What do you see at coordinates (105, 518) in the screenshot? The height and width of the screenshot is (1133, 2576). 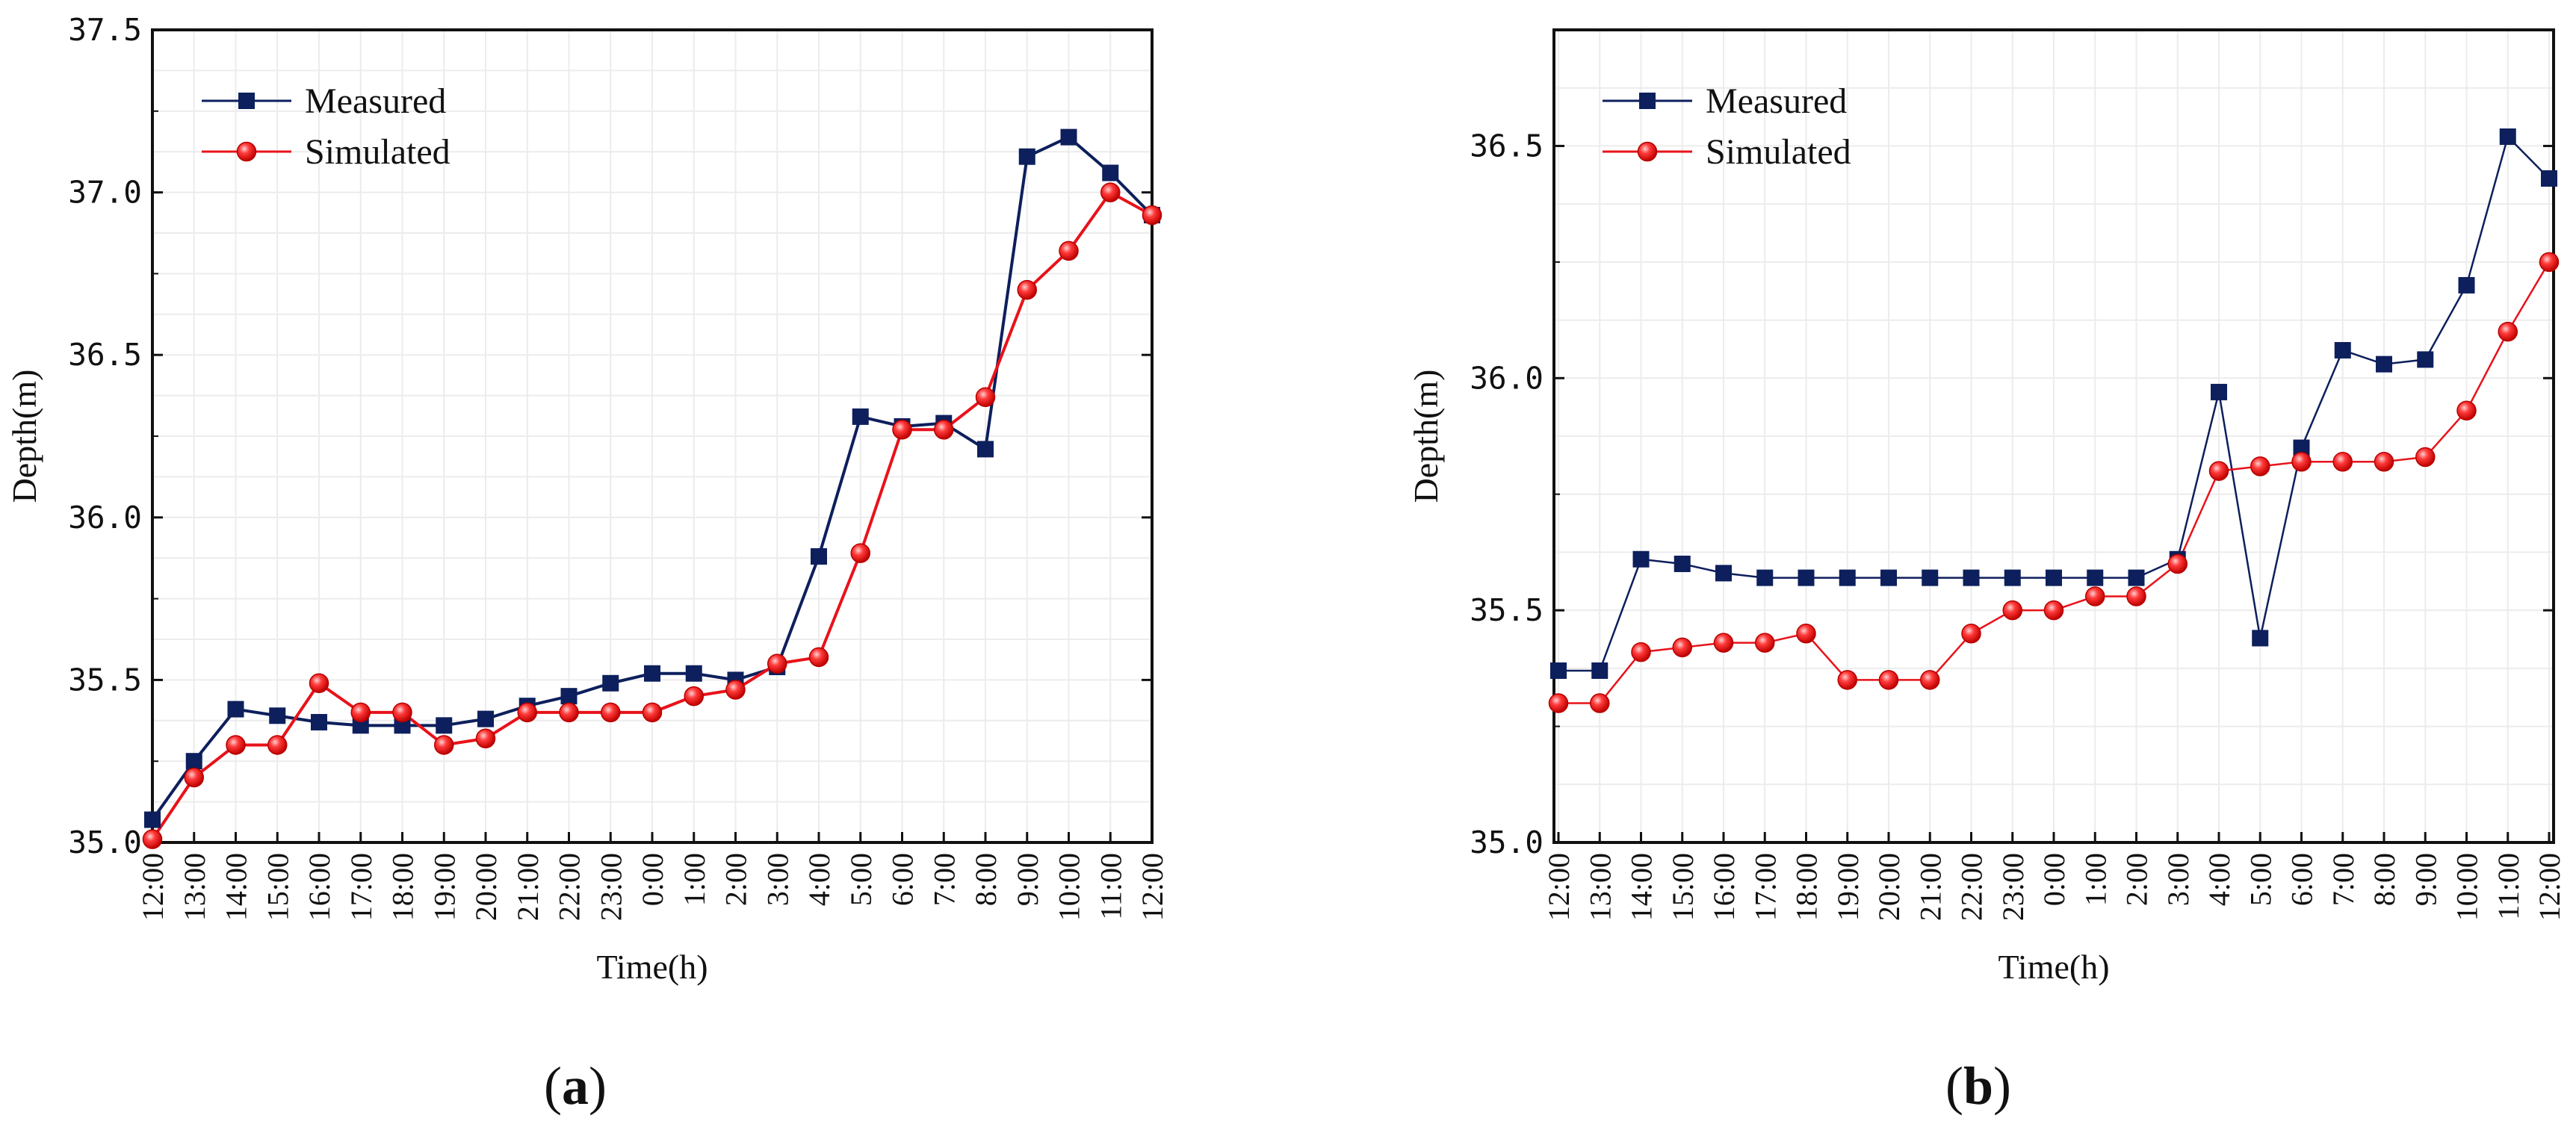 I see `y-tick-label: 36.0` at bounding box center [105, 518].